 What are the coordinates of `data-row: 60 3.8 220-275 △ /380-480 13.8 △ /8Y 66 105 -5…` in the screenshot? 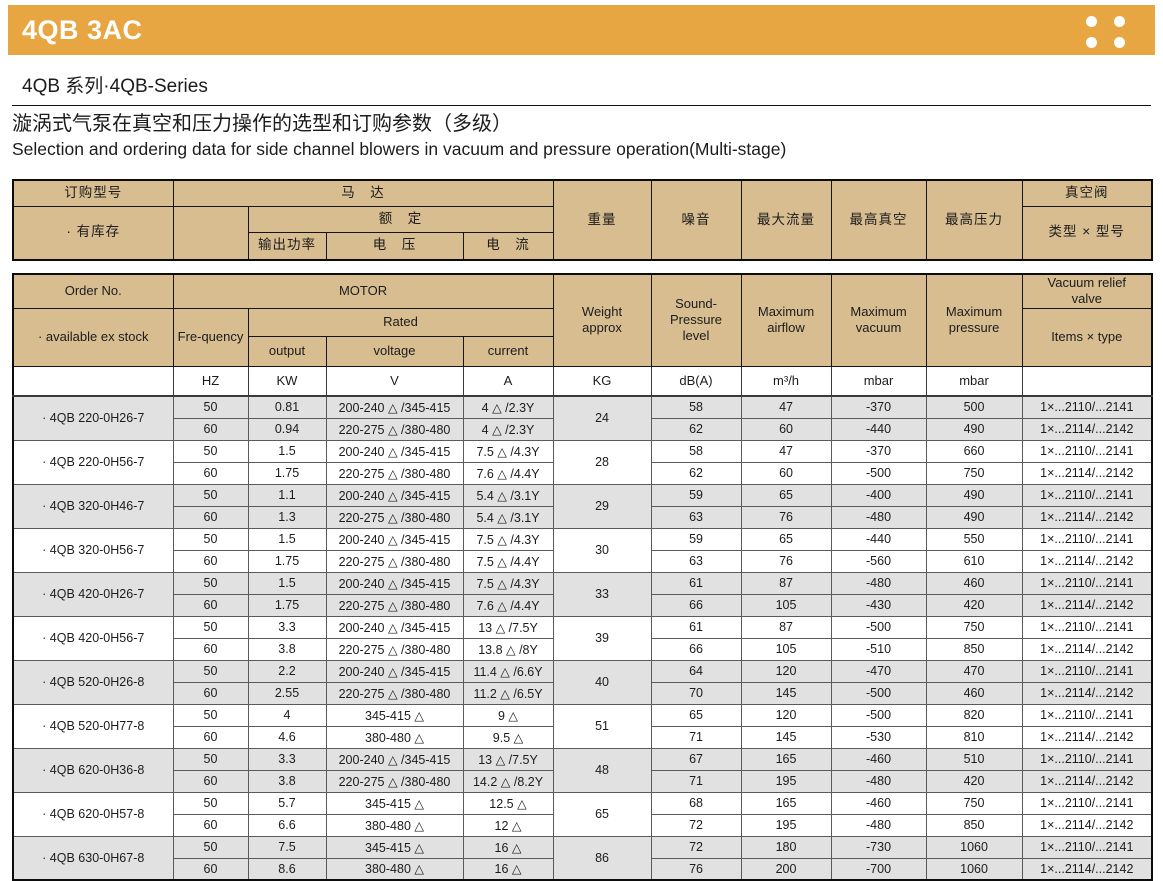 It's located at (583, 649).